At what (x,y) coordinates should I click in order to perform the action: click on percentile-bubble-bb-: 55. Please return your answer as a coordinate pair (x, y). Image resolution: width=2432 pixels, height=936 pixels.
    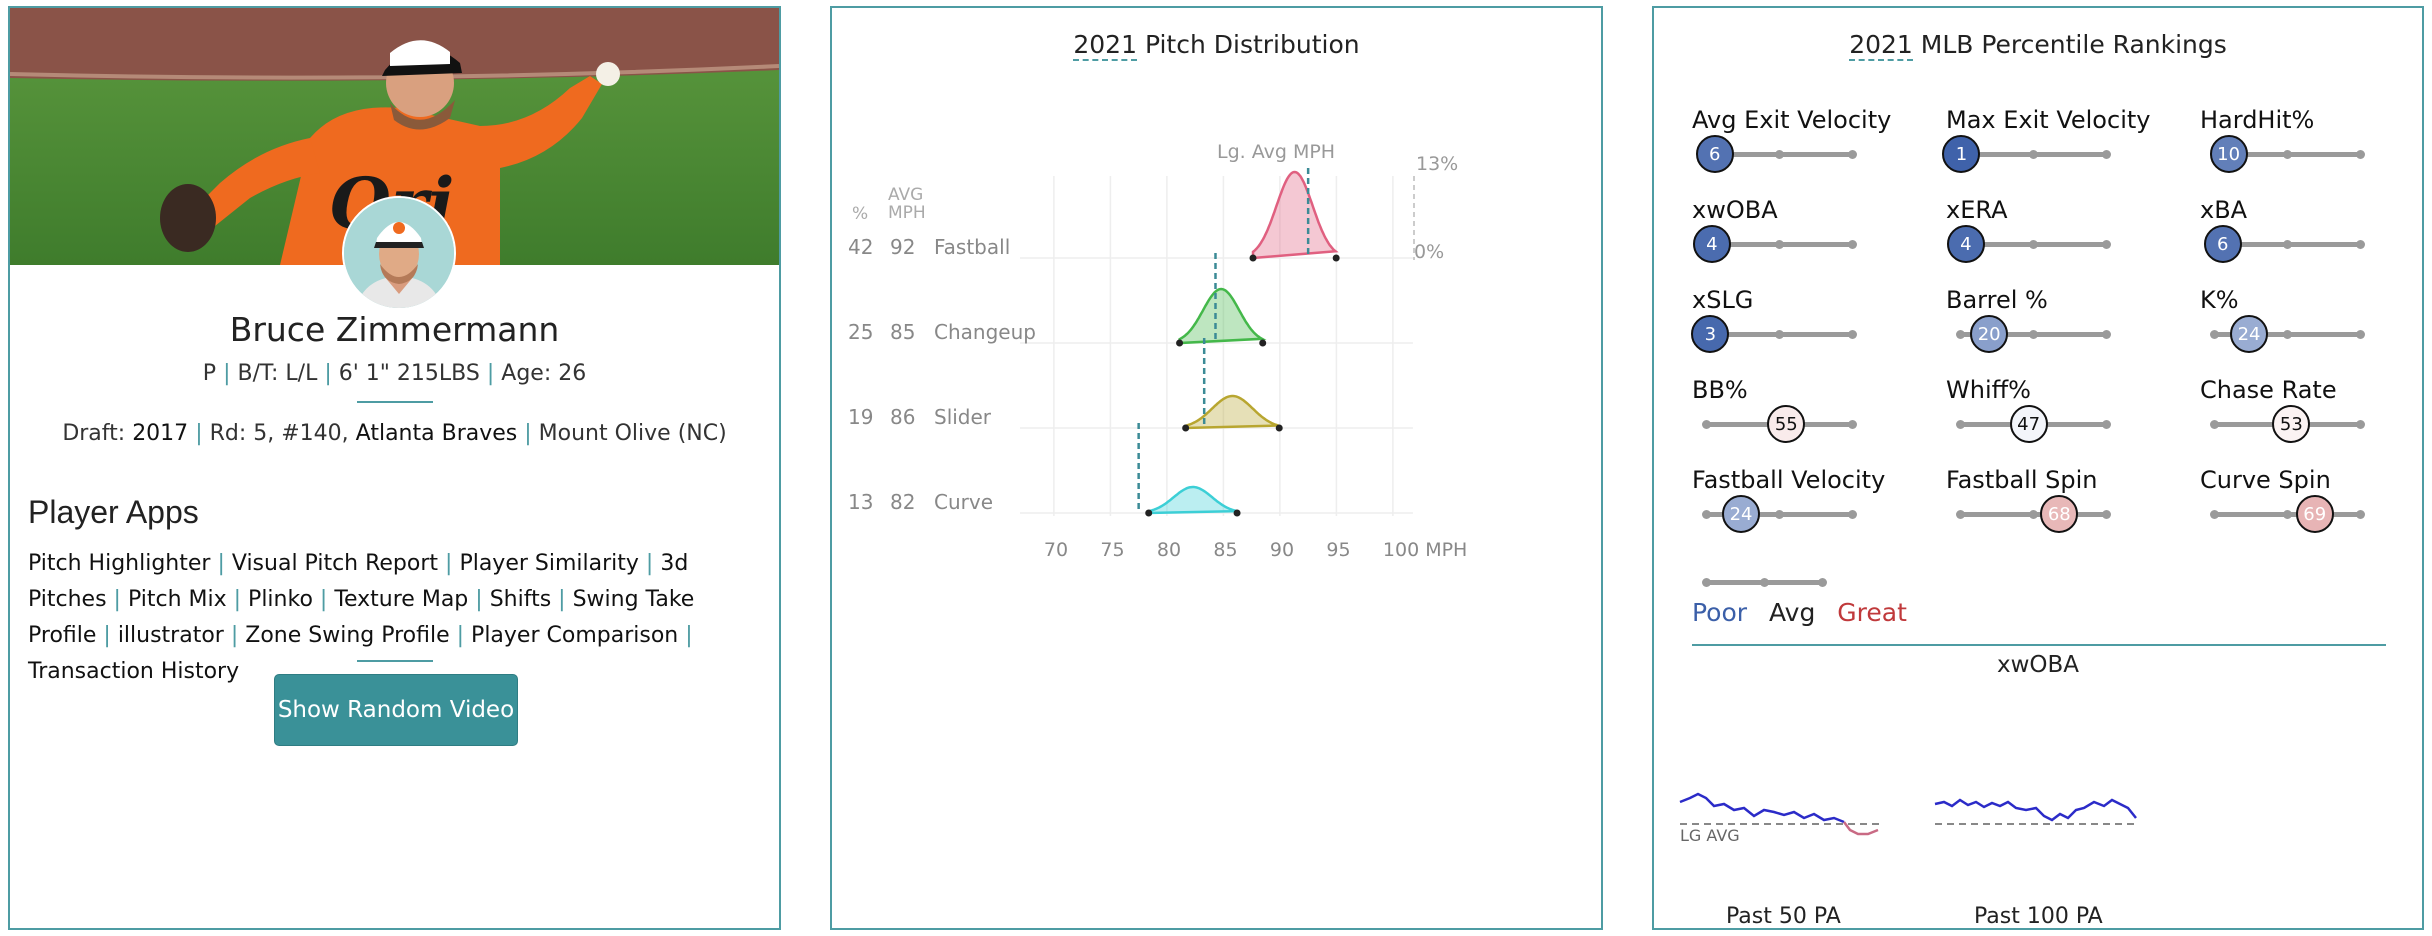
    Looking at the image, I should click on (1786, 424).